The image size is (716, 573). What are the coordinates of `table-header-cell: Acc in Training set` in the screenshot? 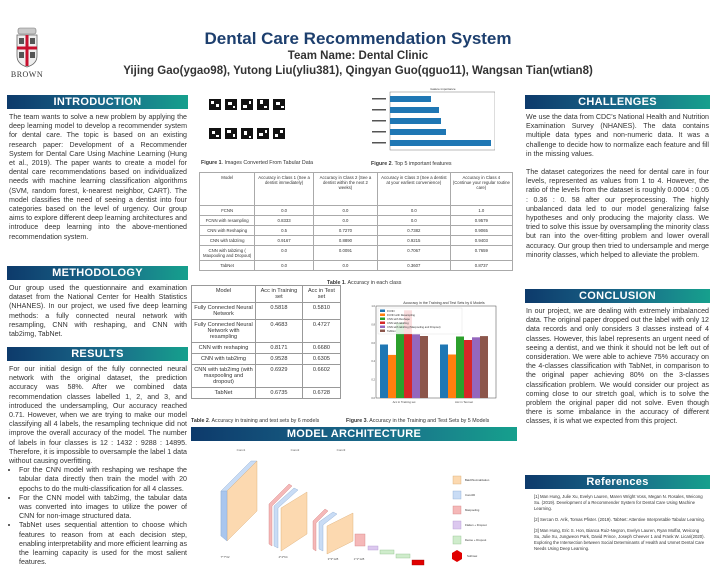 It's located at (279, 294).